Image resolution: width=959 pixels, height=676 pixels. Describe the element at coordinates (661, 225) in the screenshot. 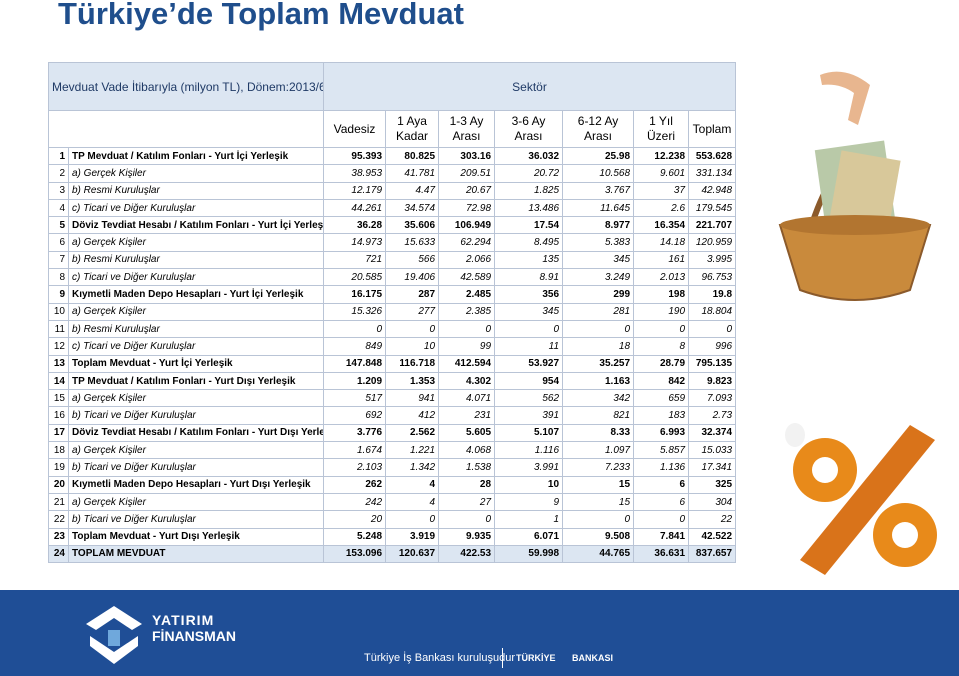

I see `value-cell: 16.354` at that location.